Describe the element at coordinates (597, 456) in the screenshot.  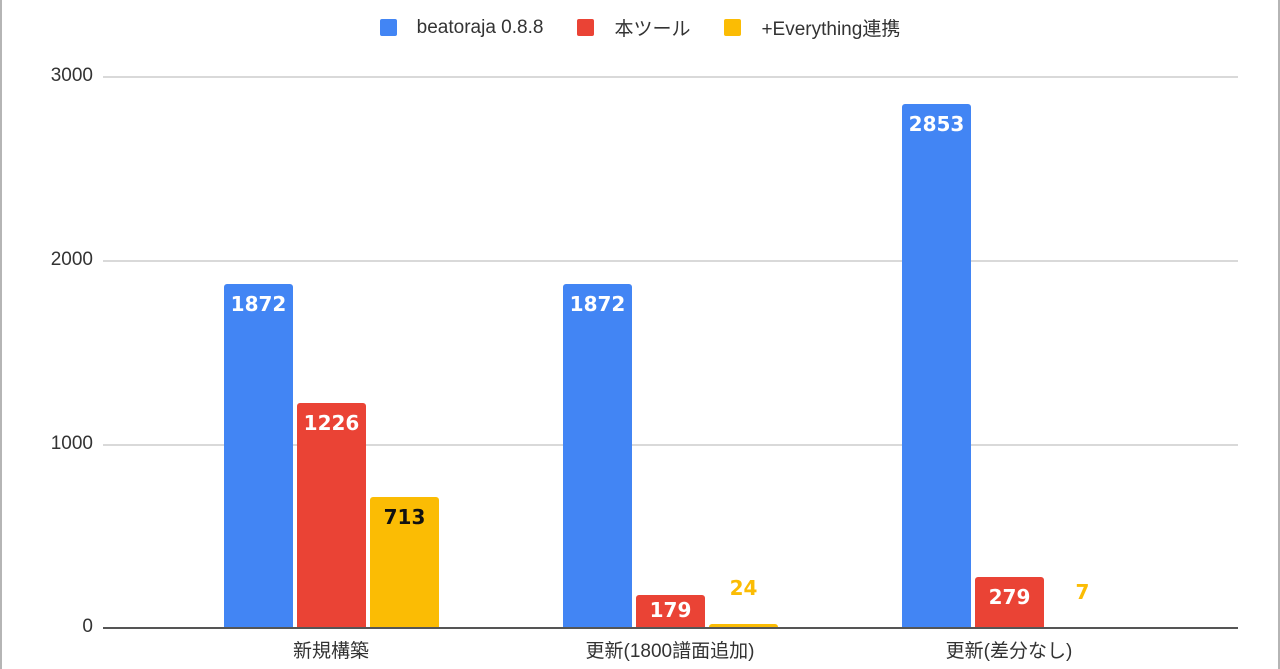
I see `bar-beatoraja-update: 1872` at that location.